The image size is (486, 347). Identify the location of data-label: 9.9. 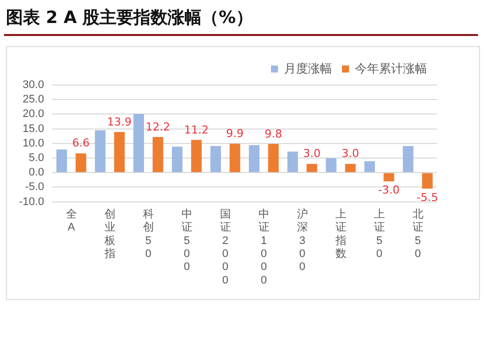
(235, 133).